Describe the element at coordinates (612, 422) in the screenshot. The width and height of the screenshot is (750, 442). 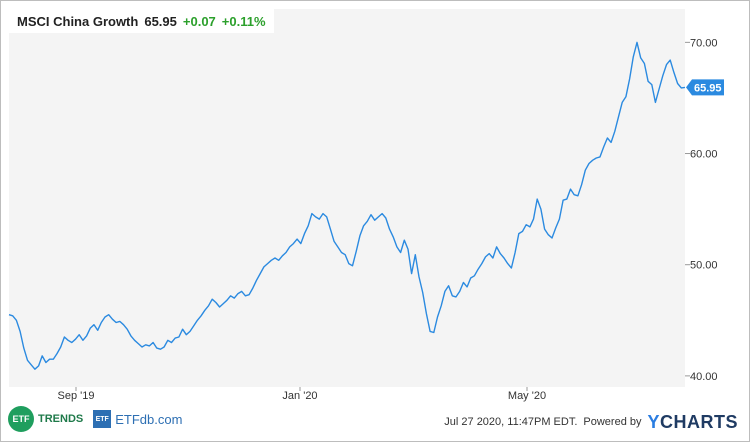
I see `powered-by-label: Powered by` at that location.